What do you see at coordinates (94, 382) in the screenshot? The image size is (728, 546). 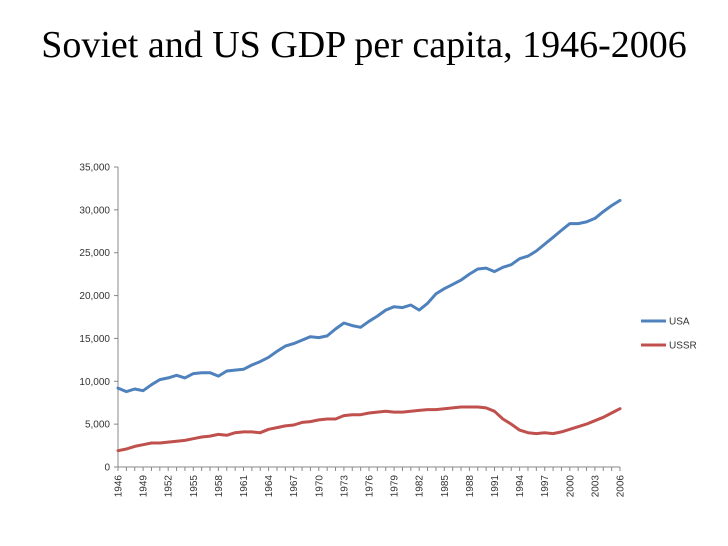 I see `y-tick-label: 10,000` at bounding box center [94, 382].